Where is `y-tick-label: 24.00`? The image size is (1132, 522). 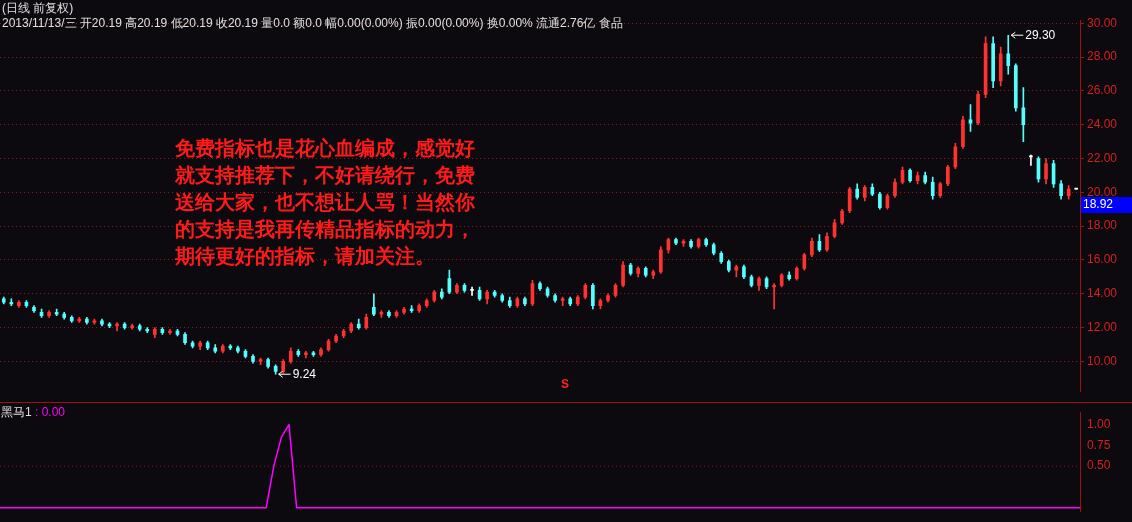
y-tick-label: 24.00 is located at coordinates (1102, 124).